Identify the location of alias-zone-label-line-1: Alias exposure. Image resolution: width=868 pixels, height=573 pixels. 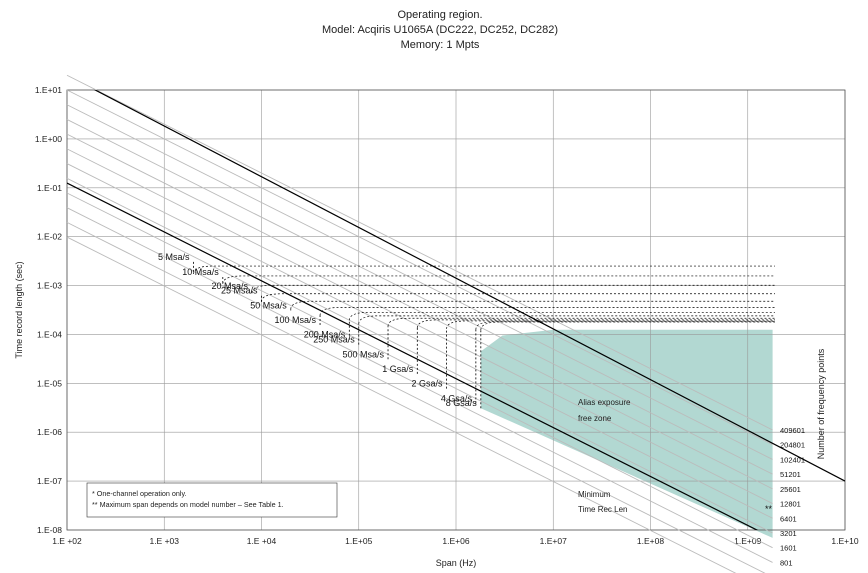
(604, 402).